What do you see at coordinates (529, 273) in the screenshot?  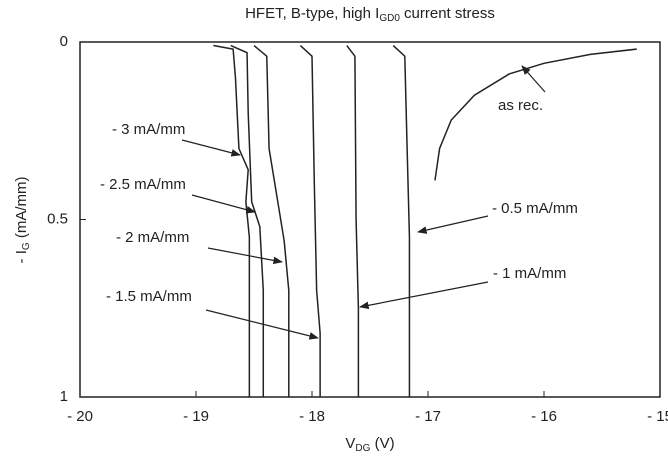 I see `annotation: - 1 mA/mm` at bounding box center [529, 273].